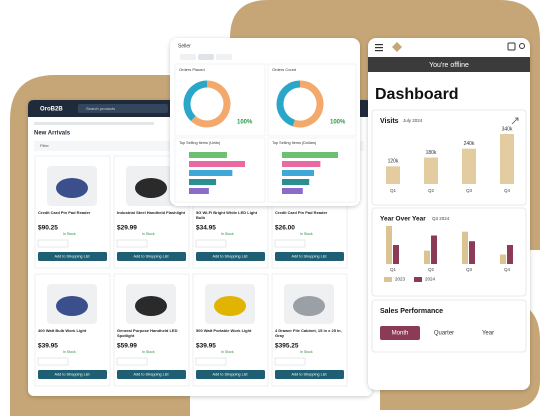  What do you see at coordinates (227, 215) in the screenshot?
I see `product-name: 5G Wi-Fi Bright White LED Light Bulb` at bounding box center [227, 215].